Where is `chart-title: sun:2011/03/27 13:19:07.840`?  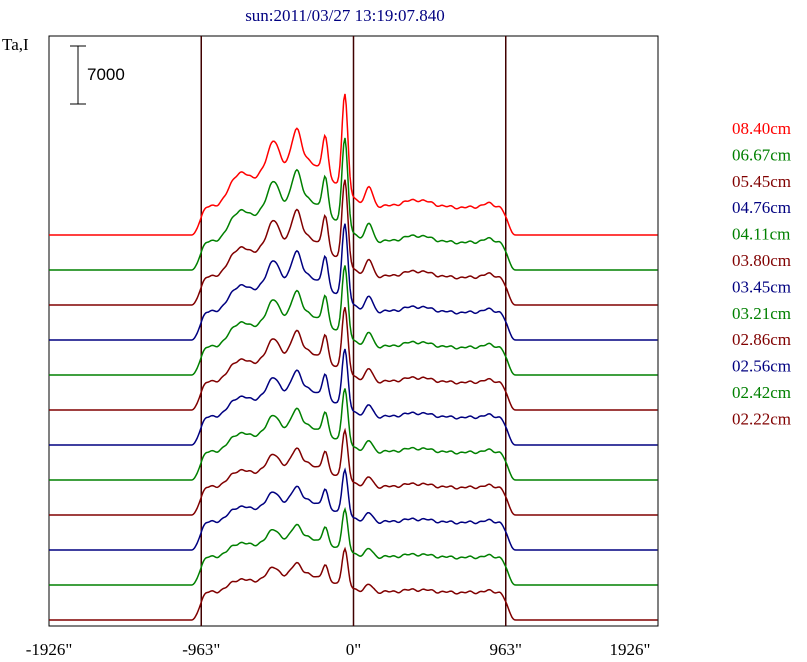 chart-title: sun:2011/03/27 13:19:07.840 is located at coordinates (345, 15).